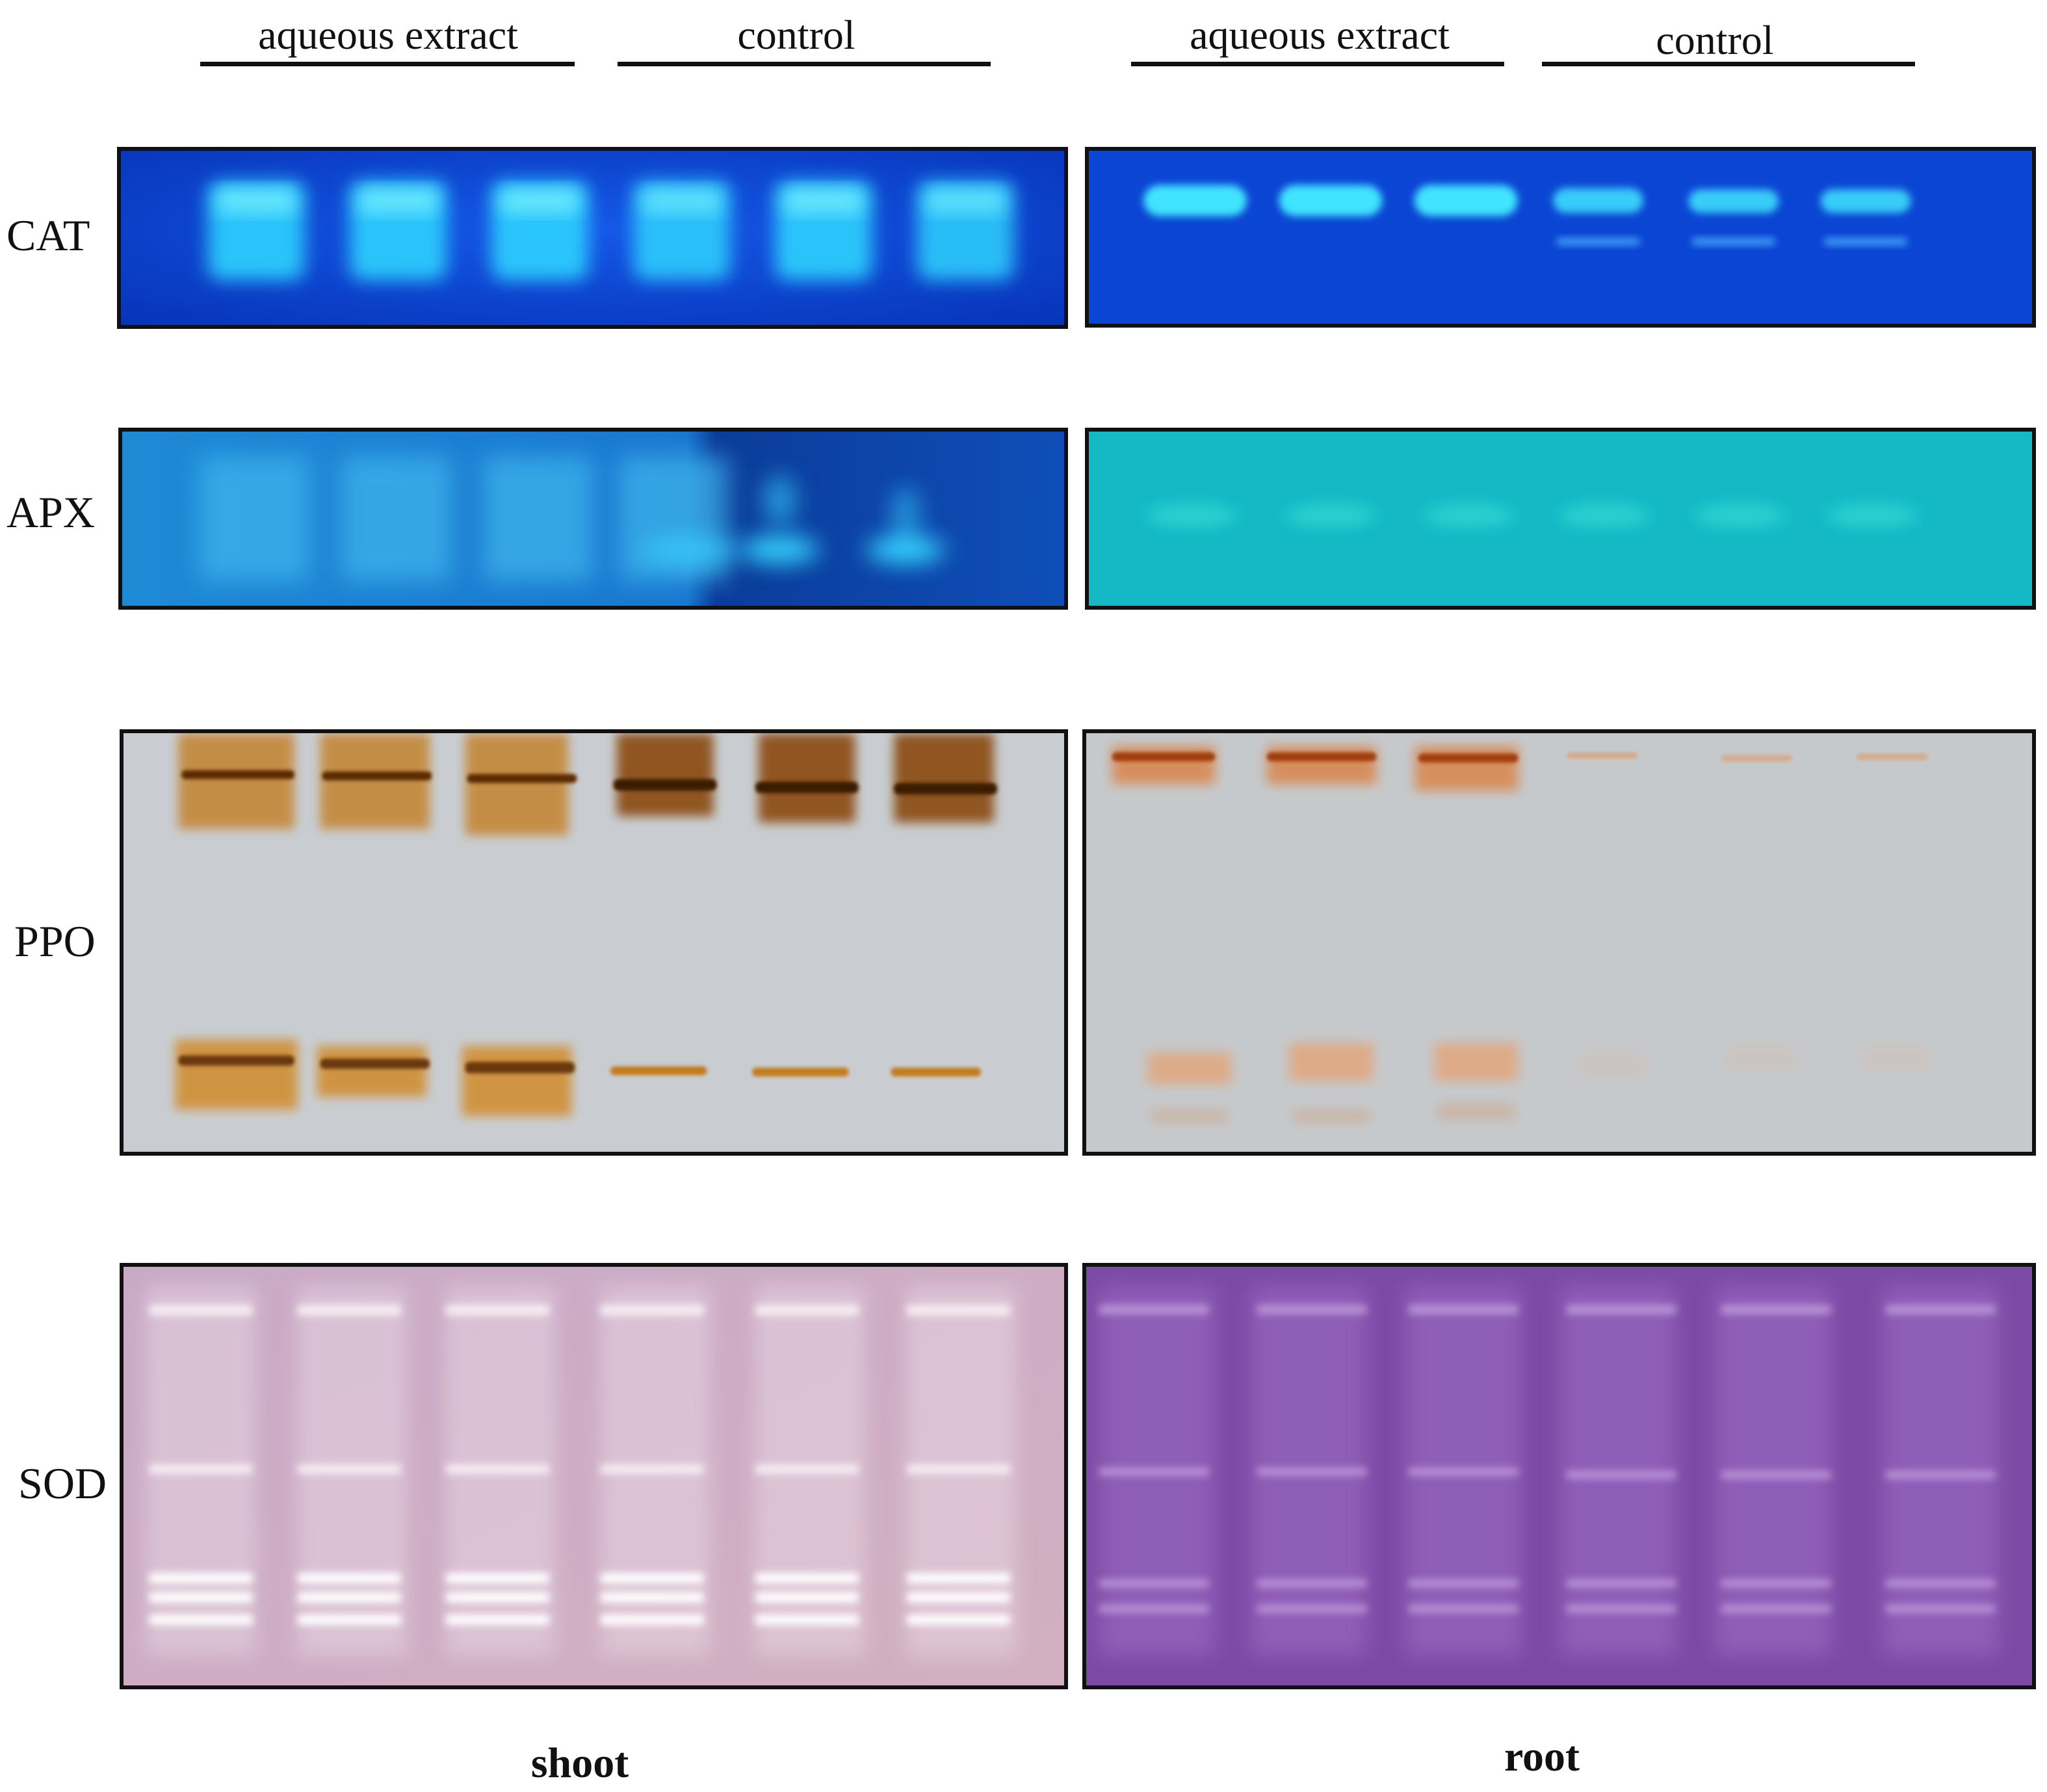 The height and width of the screenshot is (1792, 2047). I want to click on panel-label-shoot: shoot, so click(580, 1763).